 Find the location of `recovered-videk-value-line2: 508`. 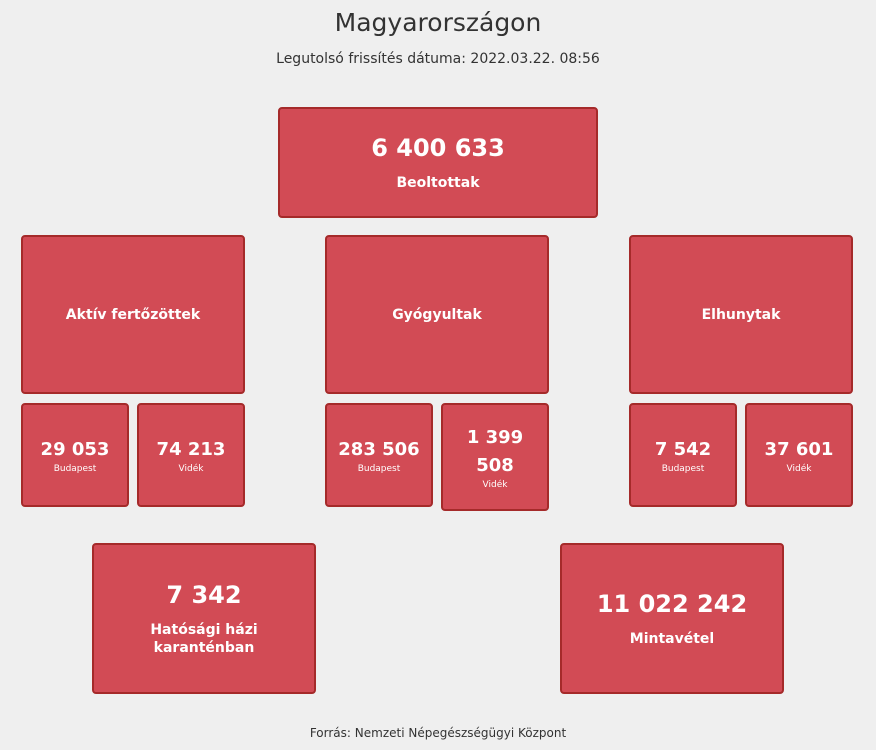

recovered-videk-value-line2: 508 is located at coordinates (495, 465).